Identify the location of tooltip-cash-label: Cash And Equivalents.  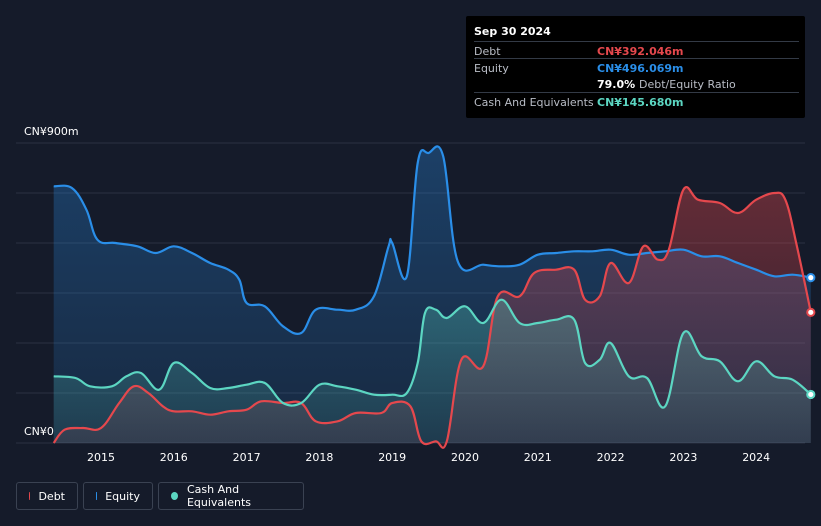
(534, 102).